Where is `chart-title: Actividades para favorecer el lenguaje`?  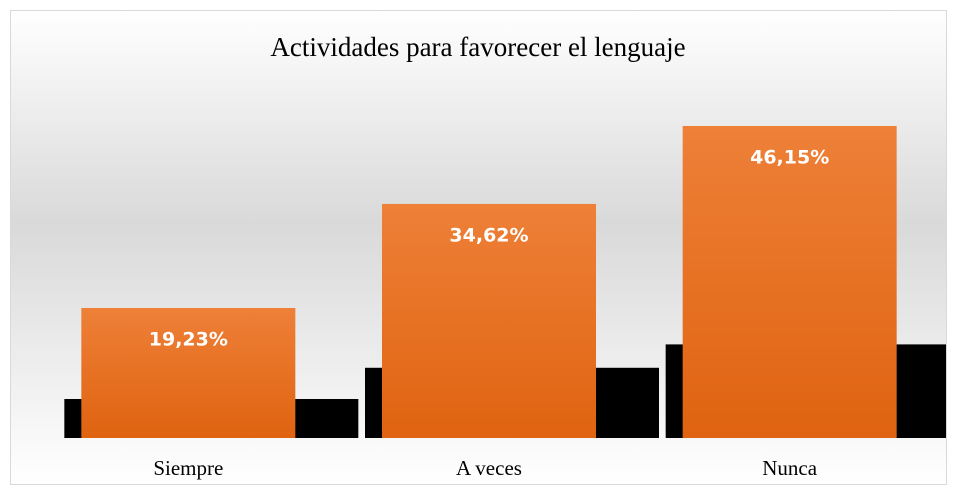
chart-title: Actividades para favorecer el lenguaje is located at coordinates (477, 47).